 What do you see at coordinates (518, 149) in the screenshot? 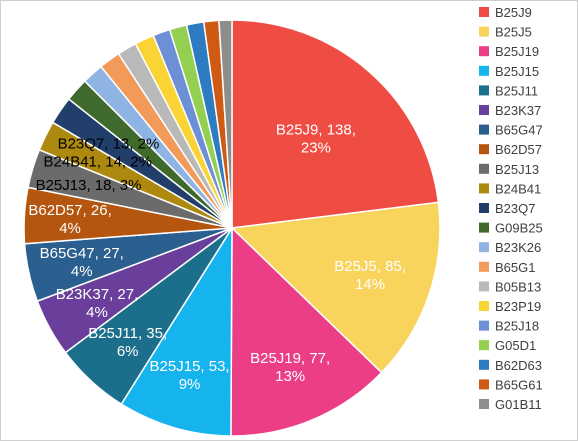
I see `legend-label-b62d57: B62D57` at bounding box center [518, 149].